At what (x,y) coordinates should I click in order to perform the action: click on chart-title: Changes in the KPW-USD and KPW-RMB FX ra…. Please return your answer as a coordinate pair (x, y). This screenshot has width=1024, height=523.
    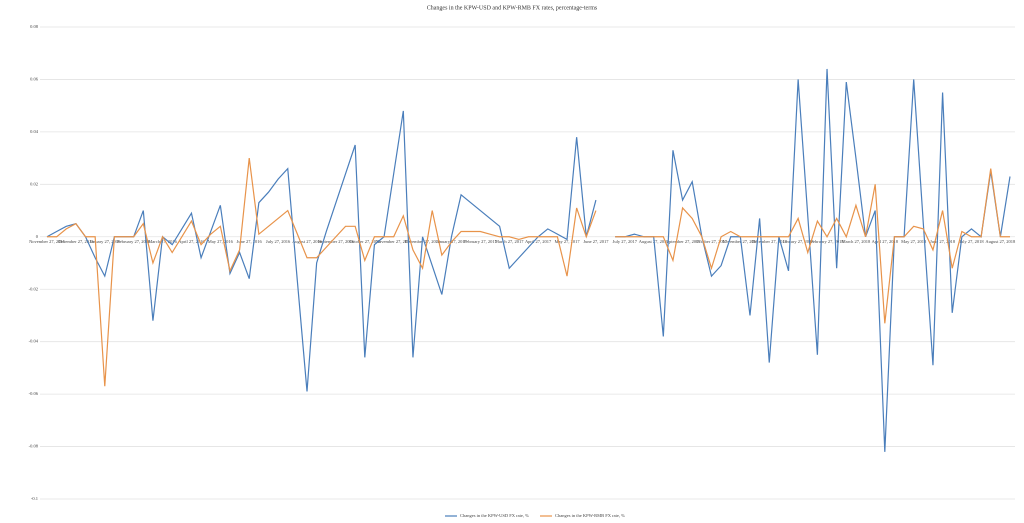
    Looking at the image, I should click on (512, 8).